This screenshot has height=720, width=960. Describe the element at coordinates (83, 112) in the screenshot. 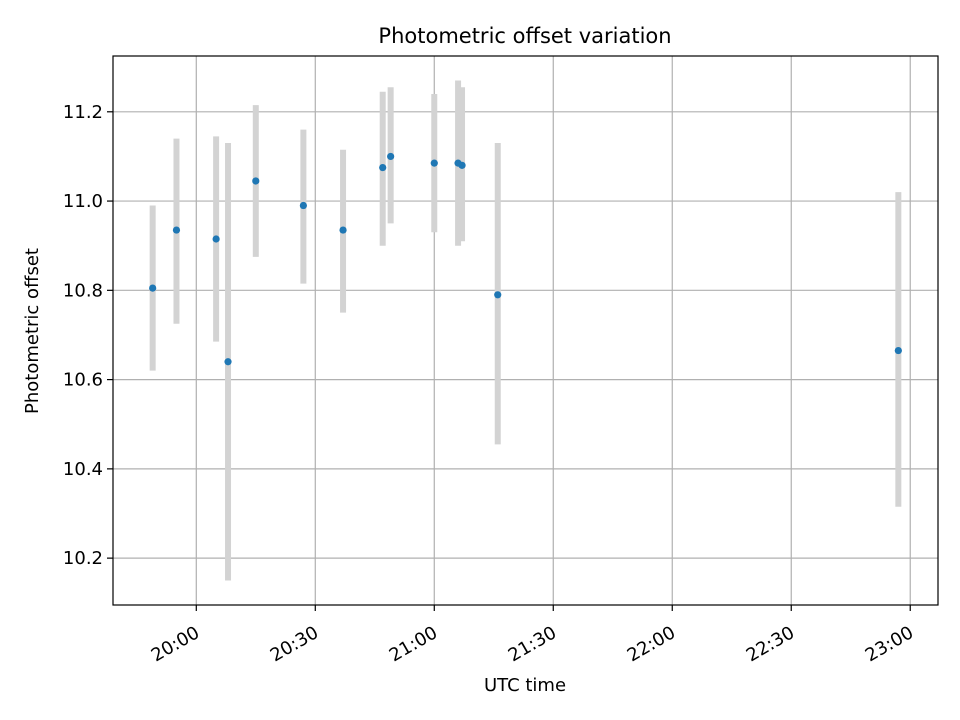

I see `y-tick-label: 11.2` at that location.